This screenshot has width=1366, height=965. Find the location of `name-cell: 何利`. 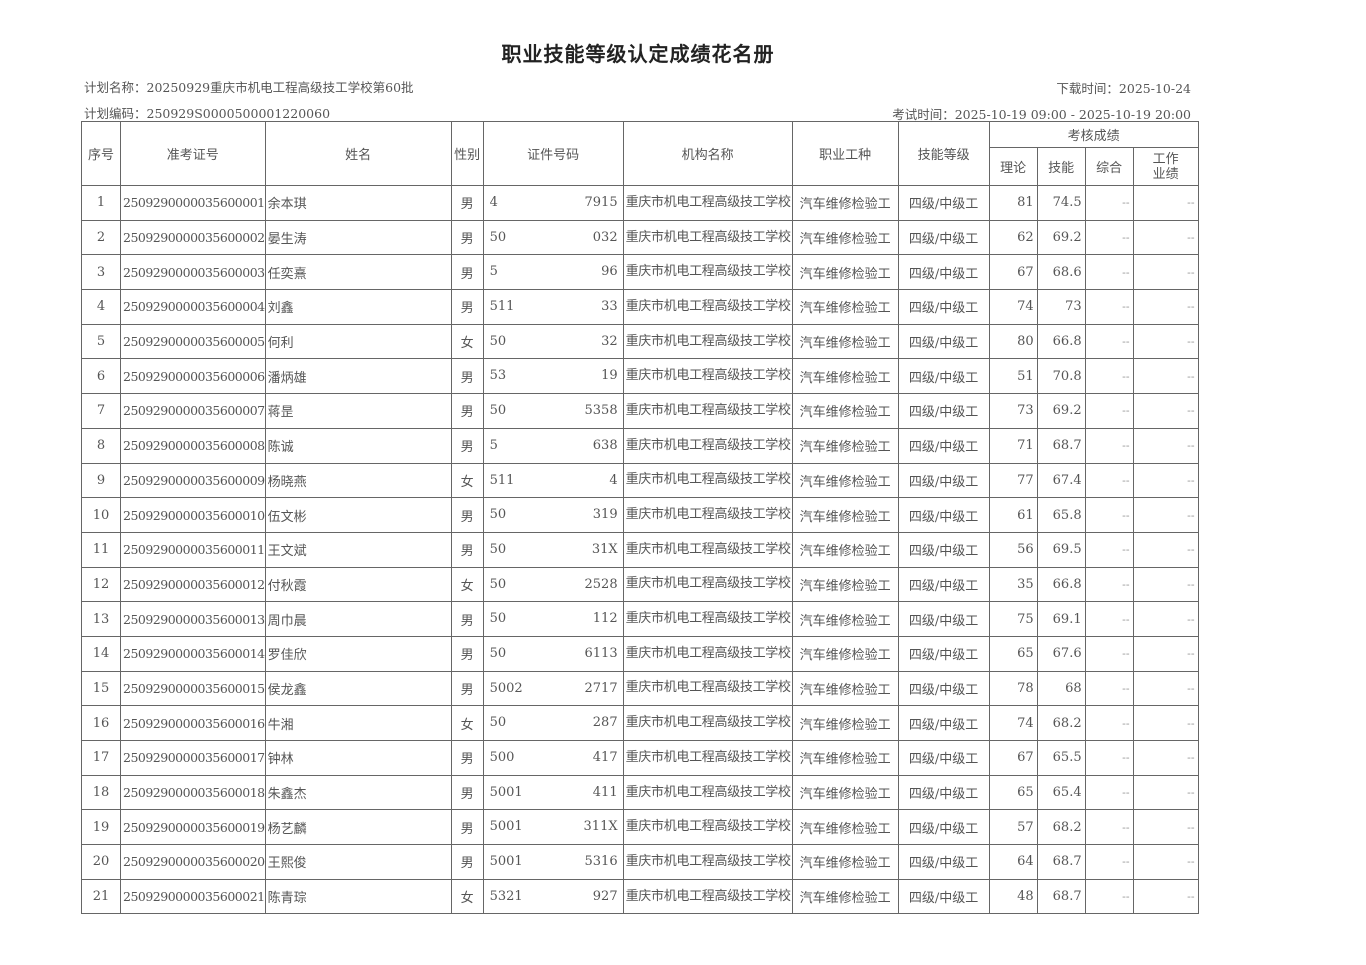

name-cell: 何利 is located at coordinates (358, 341).